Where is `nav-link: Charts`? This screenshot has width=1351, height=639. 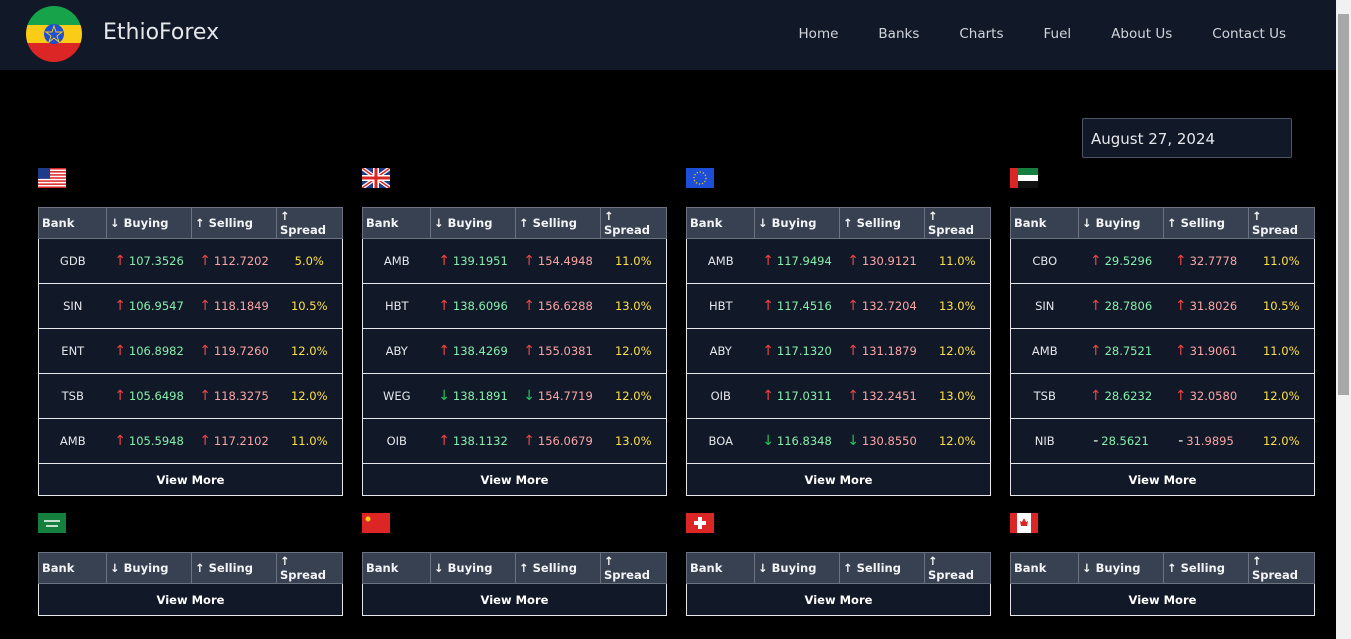
nav-link: Charts is located at coordinates (981, 34).